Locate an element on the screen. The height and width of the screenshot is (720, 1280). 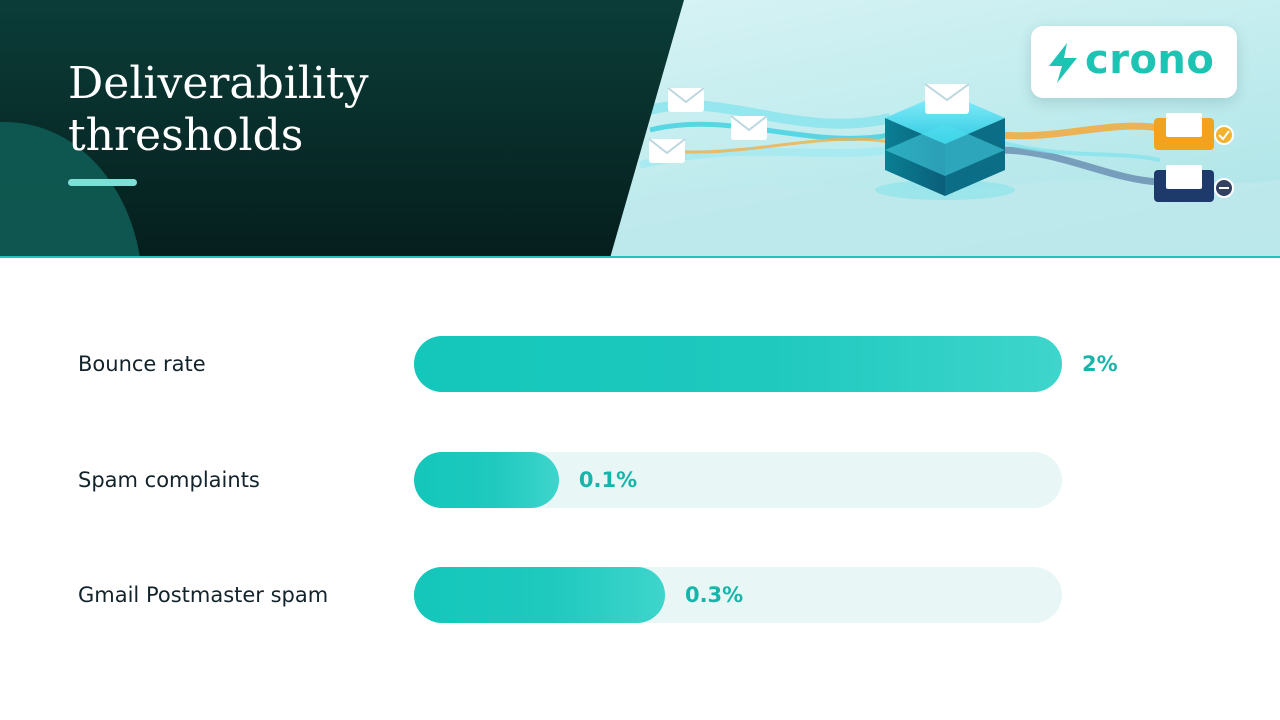
bar-value-label: 2% is located at coordinates (1100, 364).